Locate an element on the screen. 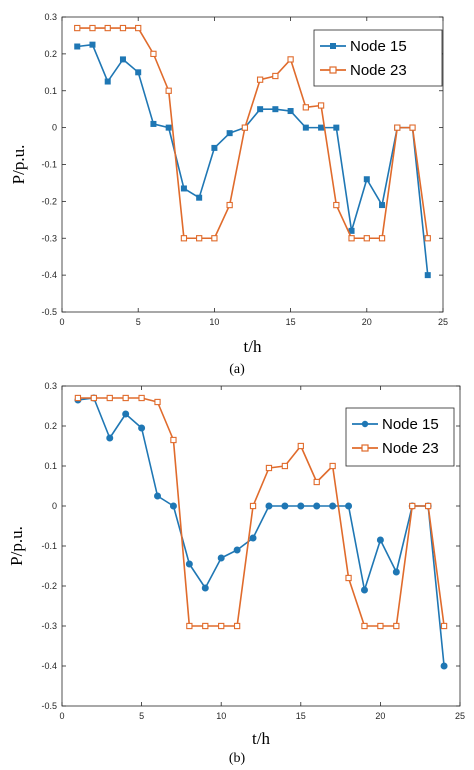 The width and height of the screenshot is (474, 770). panel-label: (a) is located at coordinates (237, 369).